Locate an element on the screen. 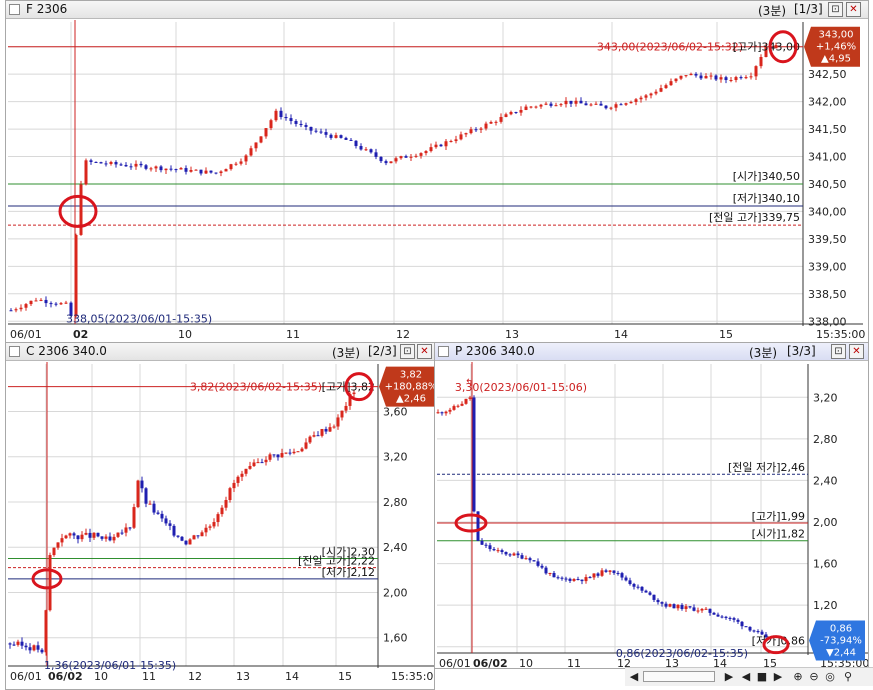 The image size is (873, 690). x-tick-label: 06/02 is located at coordinates (65, 676).